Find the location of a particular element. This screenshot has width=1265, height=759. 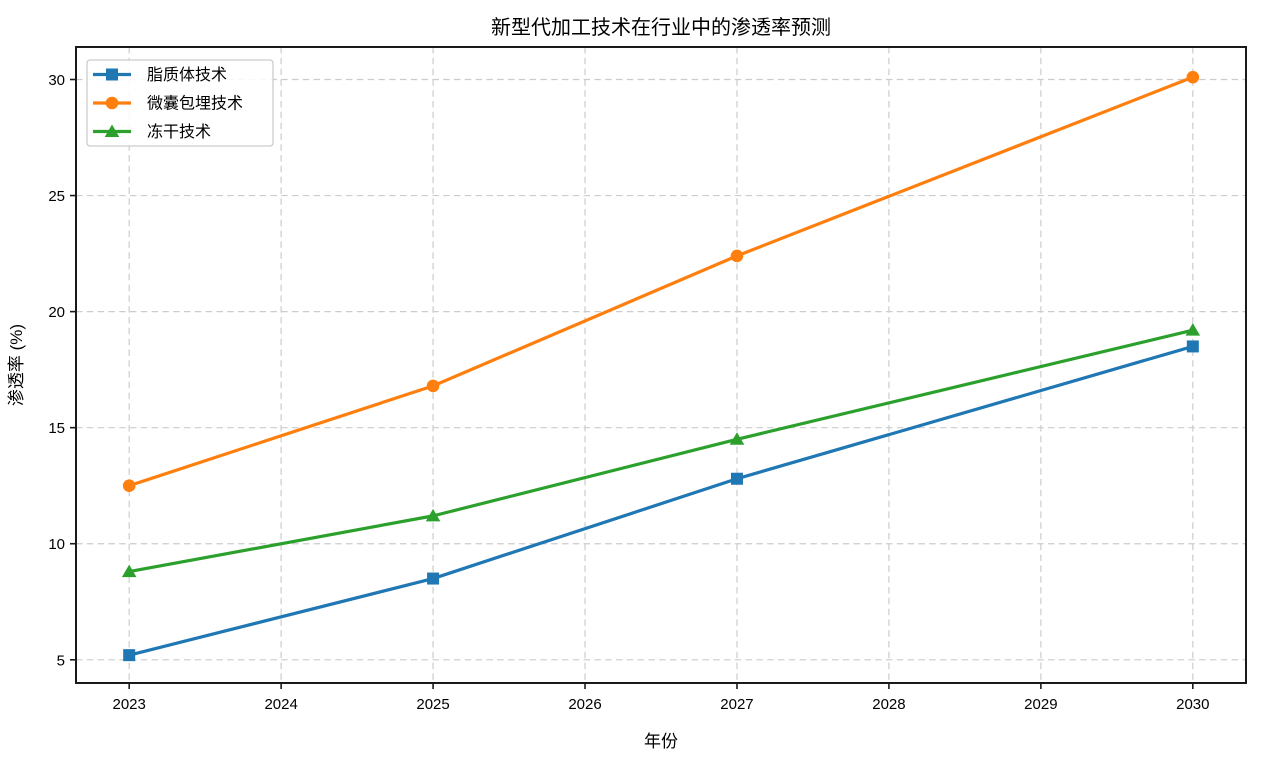

x-tick-label: 2026 is located at coordinates (584, 704).